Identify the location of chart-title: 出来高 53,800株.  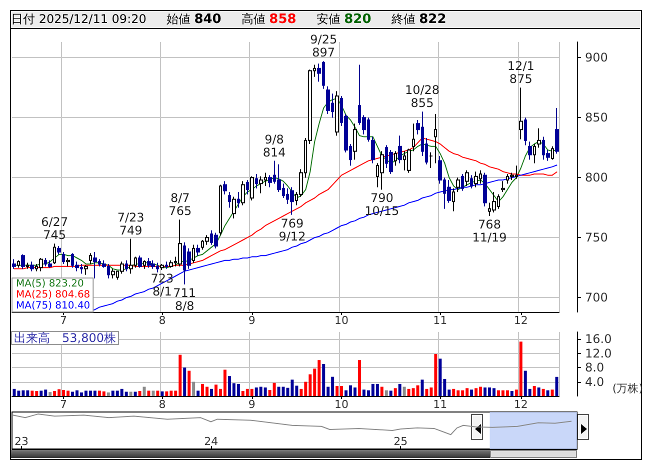
(65, 338).